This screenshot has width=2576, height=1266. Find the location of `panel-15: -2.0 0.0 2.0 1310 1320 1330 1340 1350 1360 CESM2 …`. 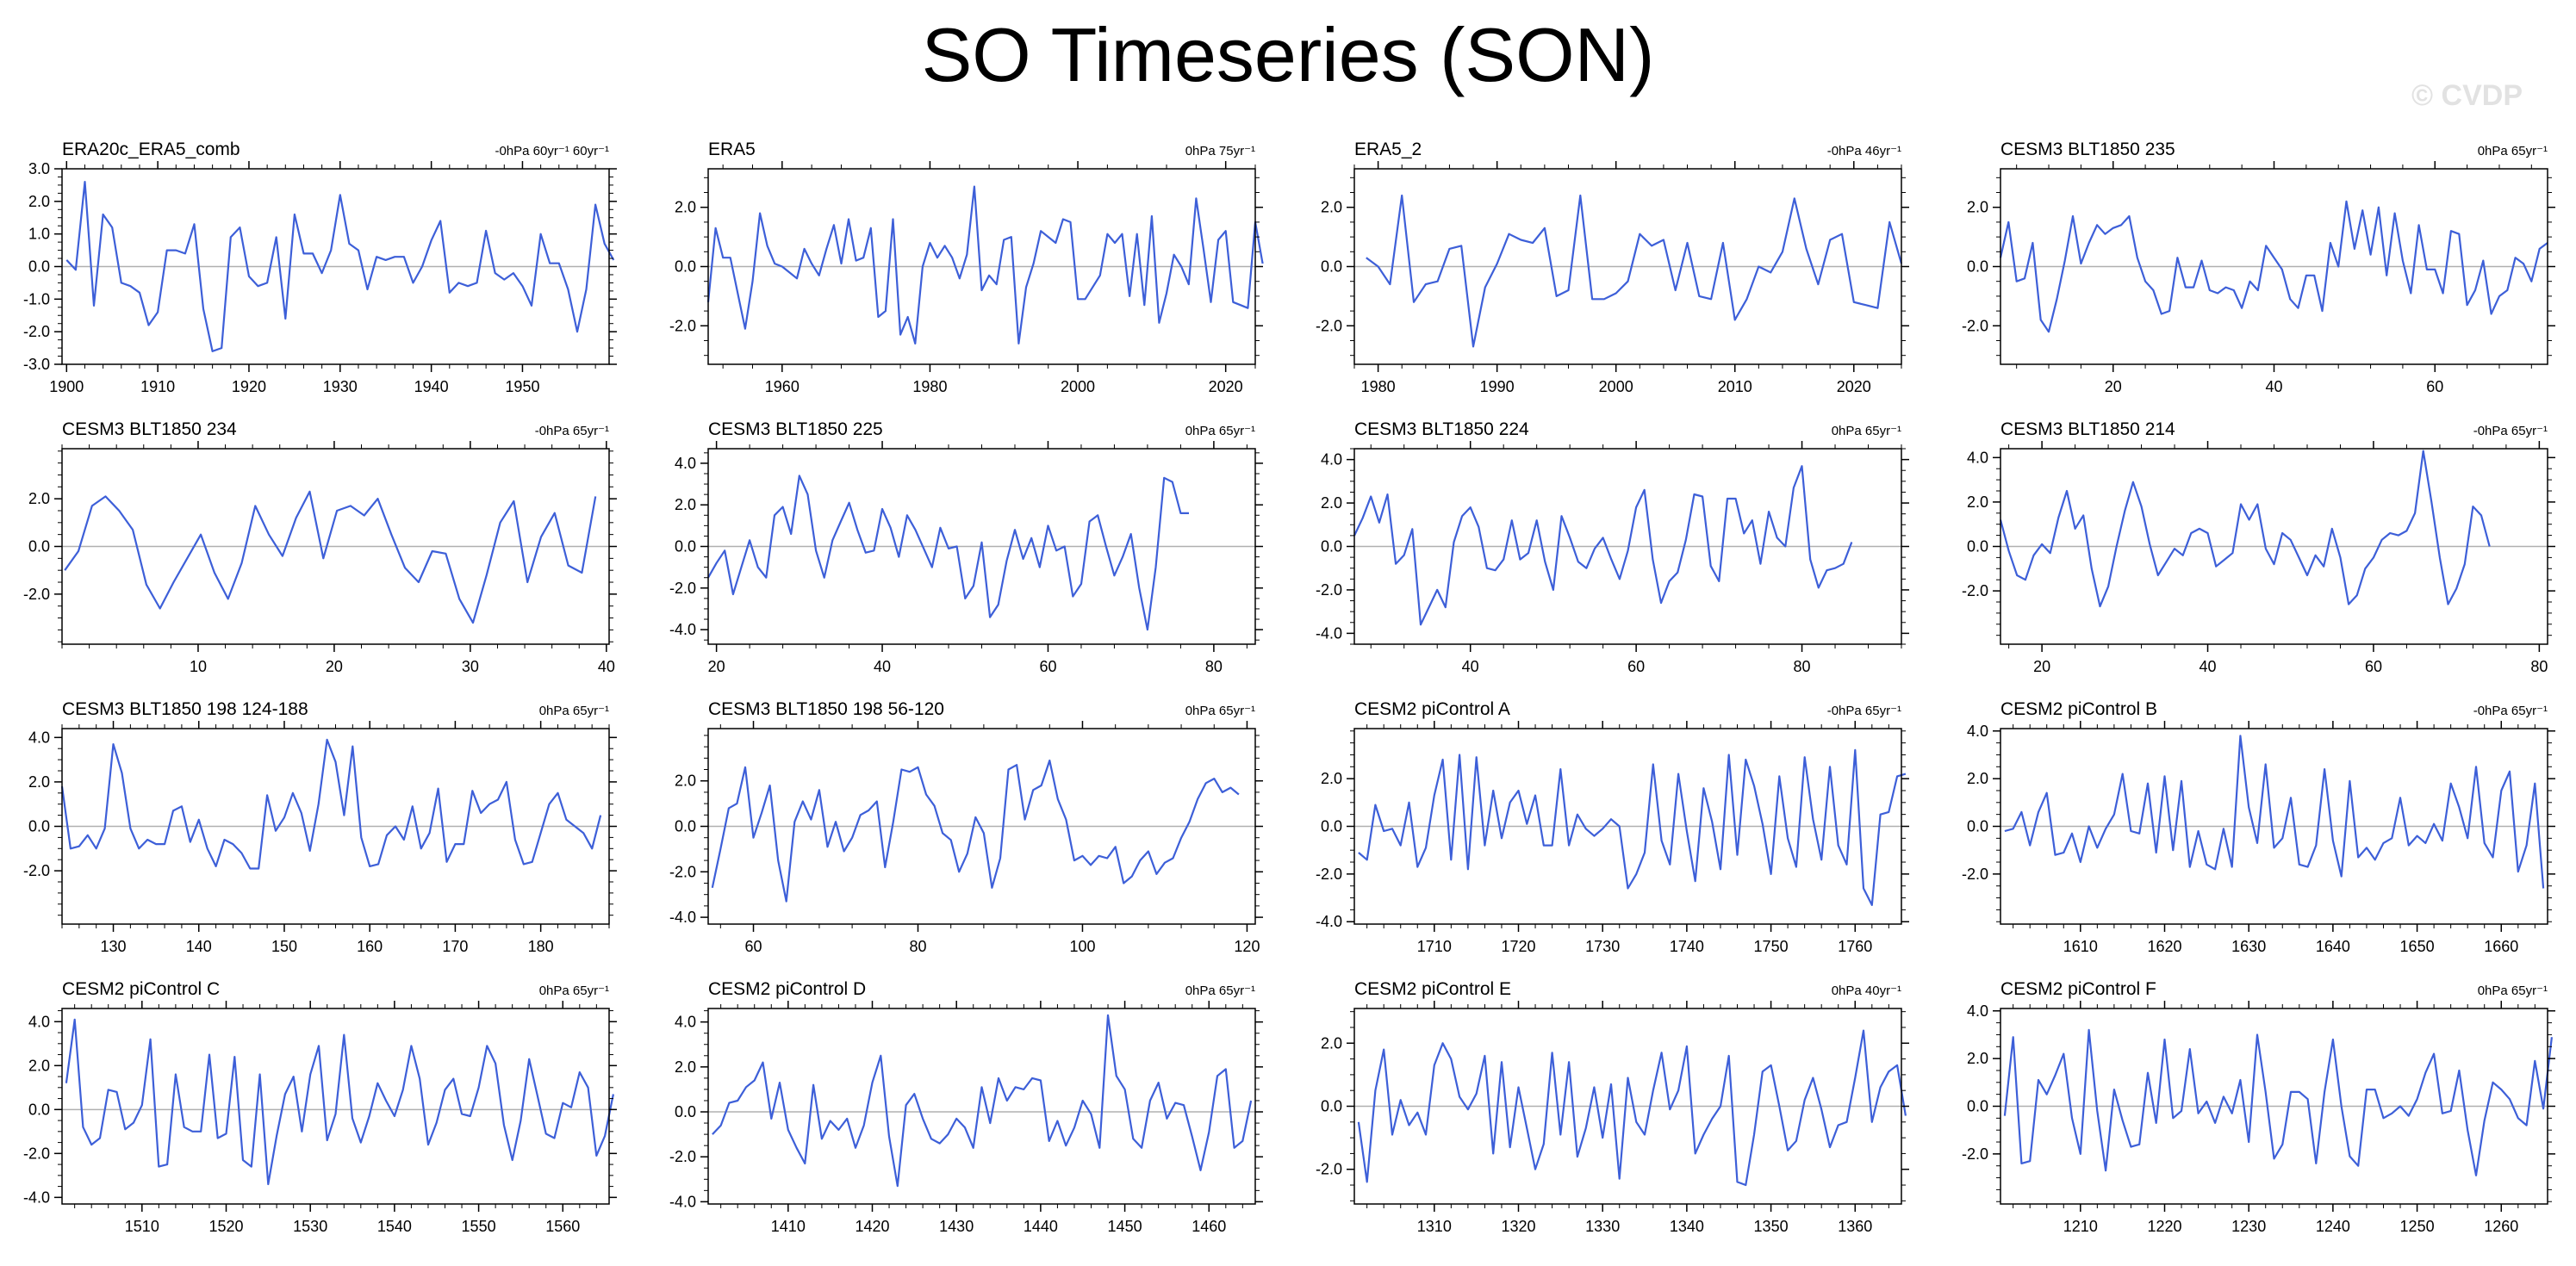

panel-15: -2.0 0.0 2.0 1310 1320 1330 1340 1350 1360 CESM2 … is located at coordinates (1613, 1107).